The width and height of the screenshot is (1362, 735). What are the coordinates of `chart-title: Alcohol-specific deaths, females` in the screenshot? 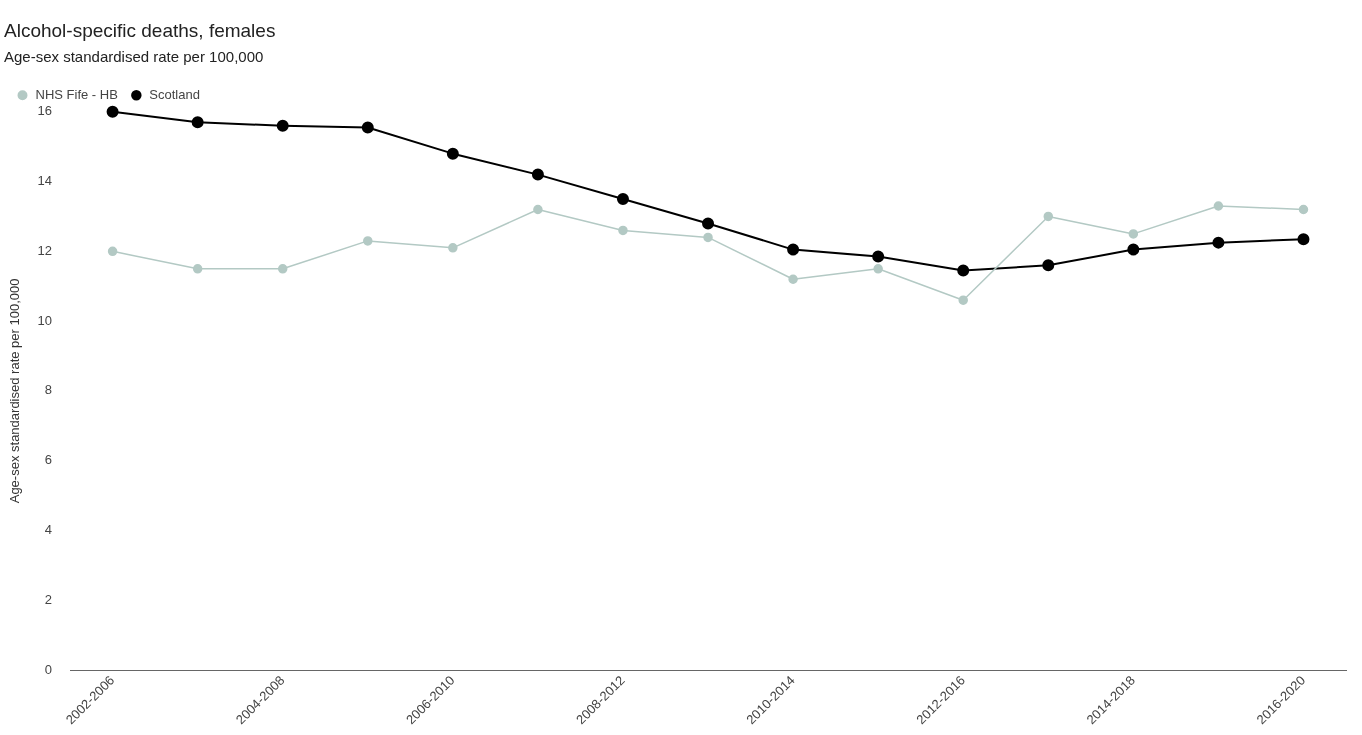 It's located at (140, 30).